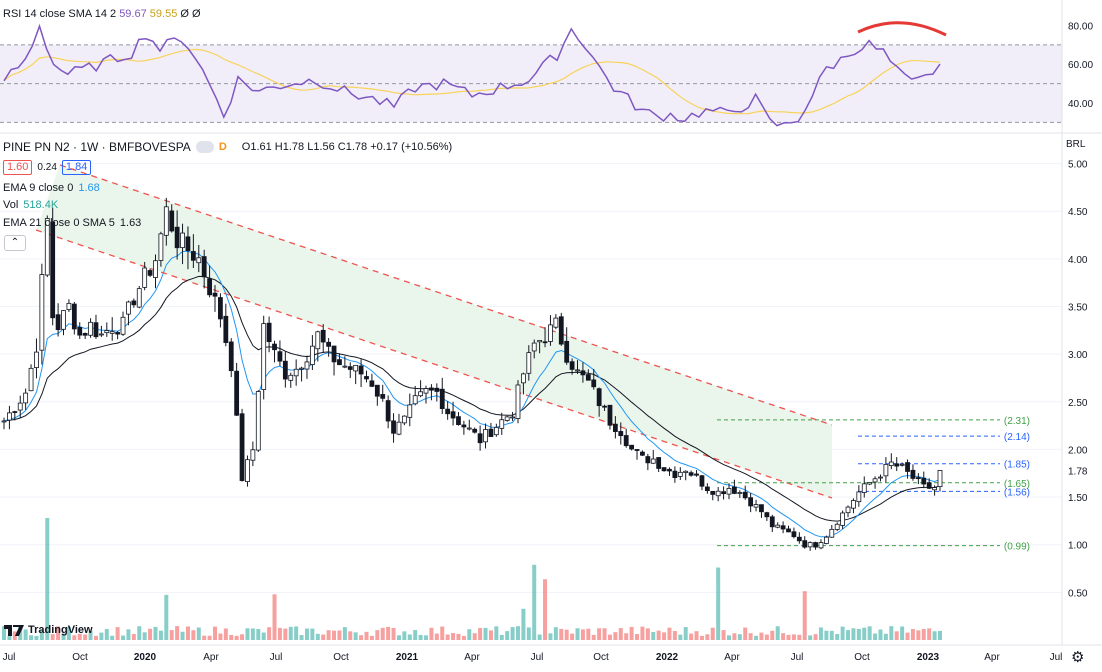 The width and height of the screenshot is (1102, 672). I want to click on rsi-annotation-arc, so click(902, 29).